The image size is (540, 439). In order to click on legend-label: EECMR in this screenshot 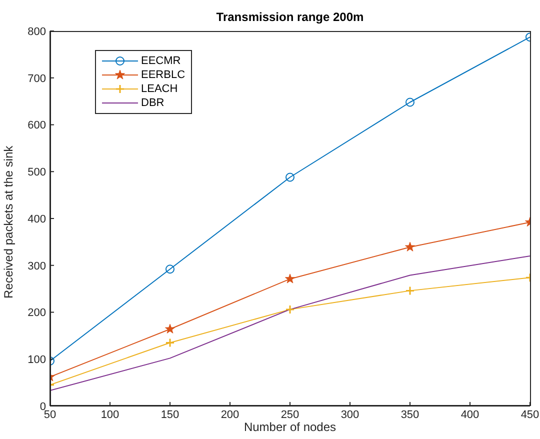, I will do `click(161, 61)`.